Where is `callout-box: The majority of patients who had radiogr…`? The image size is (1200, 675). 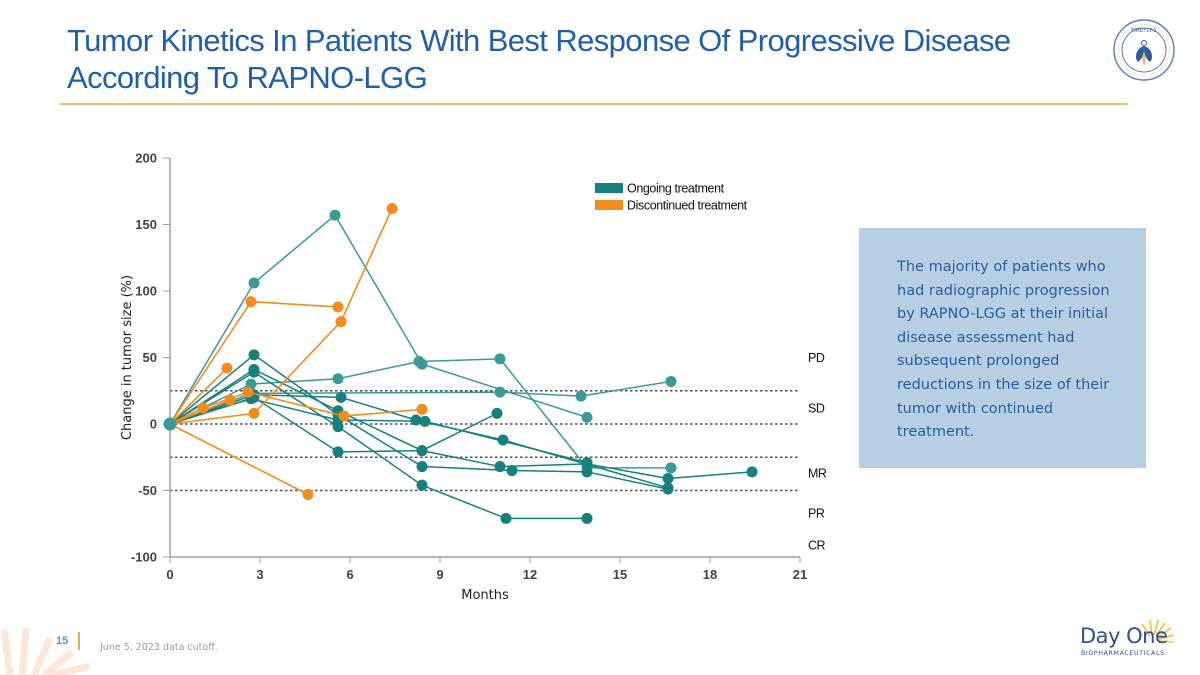
callout-box: The majority of patients who had radiogr… is located at coordinates (1002, 348).